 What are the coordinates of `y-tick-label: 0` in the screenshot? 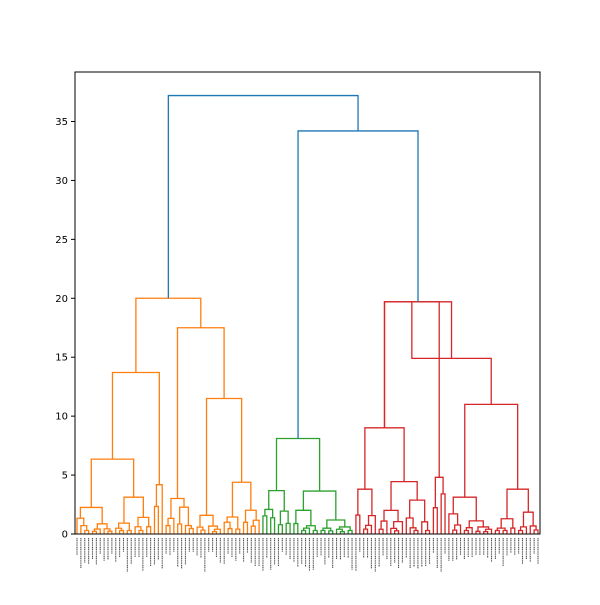 It's located at (65, 535).